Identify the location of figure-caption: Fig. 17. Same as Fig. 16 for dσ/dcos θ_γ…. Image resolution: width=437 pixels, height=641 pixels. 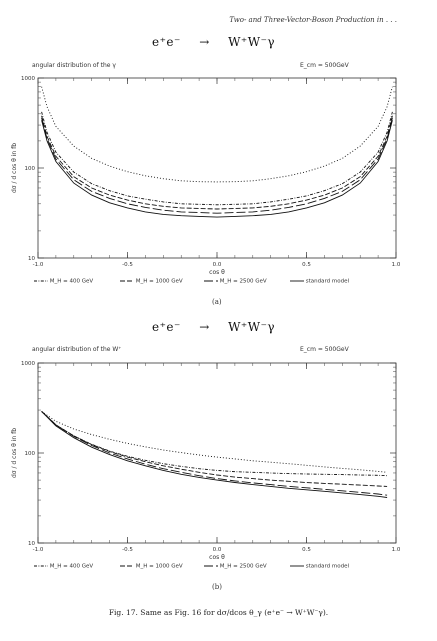
(218, 612).